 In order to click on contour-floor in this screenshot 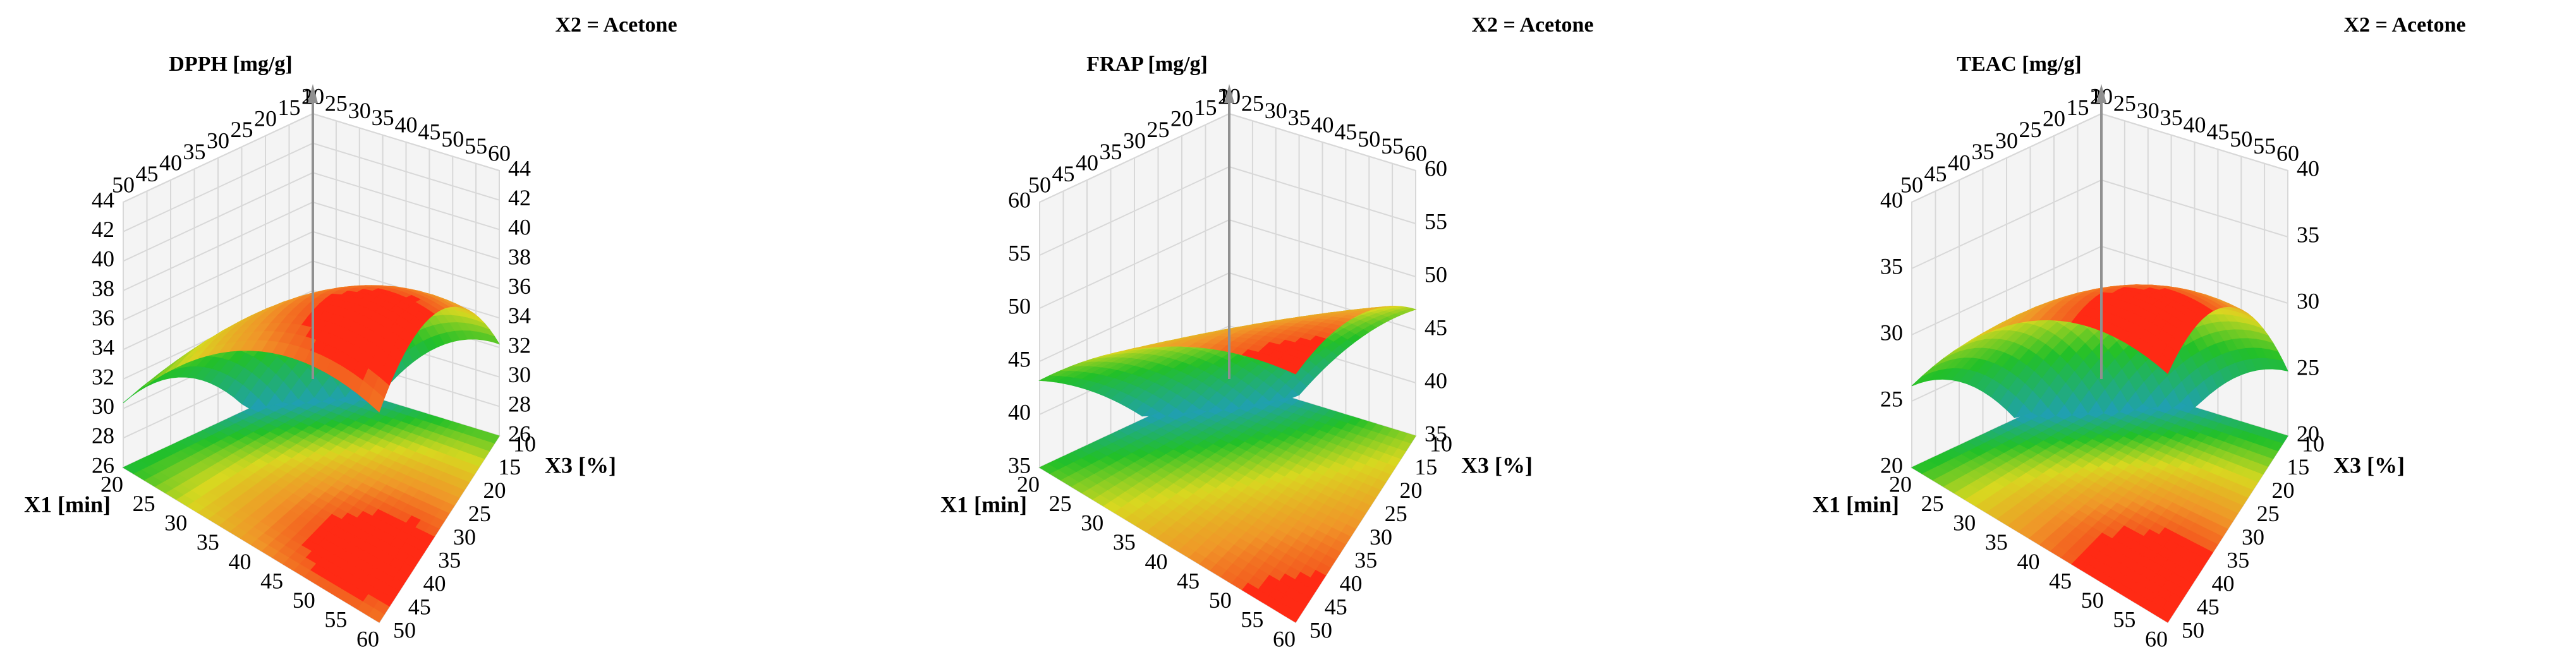, I will do `click(311, 500)`.